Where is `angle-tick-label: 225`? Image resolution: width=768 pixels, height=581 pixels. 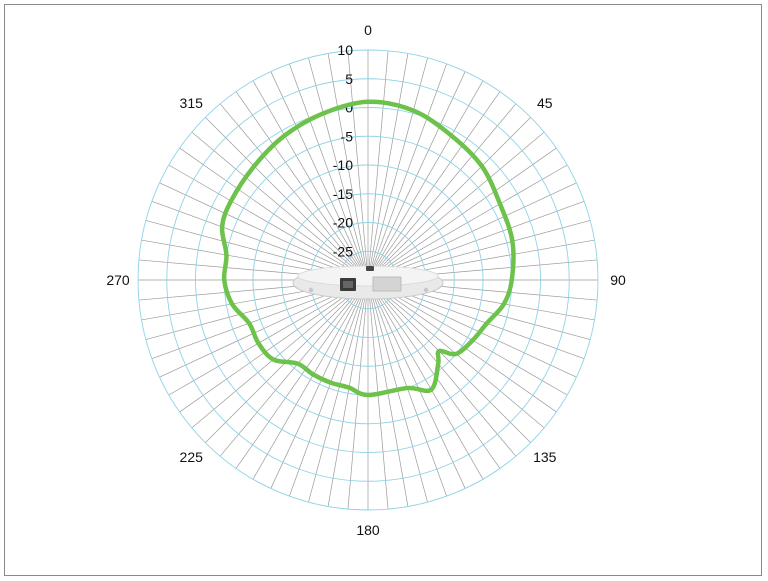 angle-tick-label: 225 is located at coordinates (192, 457).